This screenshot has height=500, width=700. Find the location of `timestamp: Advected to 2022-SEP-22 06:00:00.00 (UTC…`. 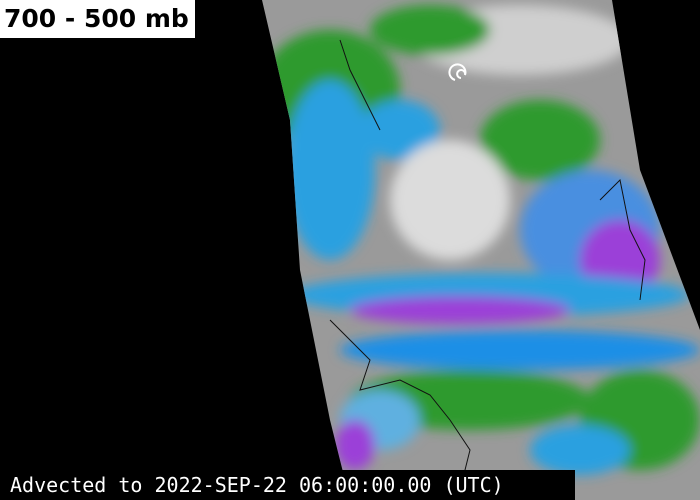

timestamp: Advected to 2022-SEP-22 06:00:00.00 (UTC… is located at coordinates (287, 485).